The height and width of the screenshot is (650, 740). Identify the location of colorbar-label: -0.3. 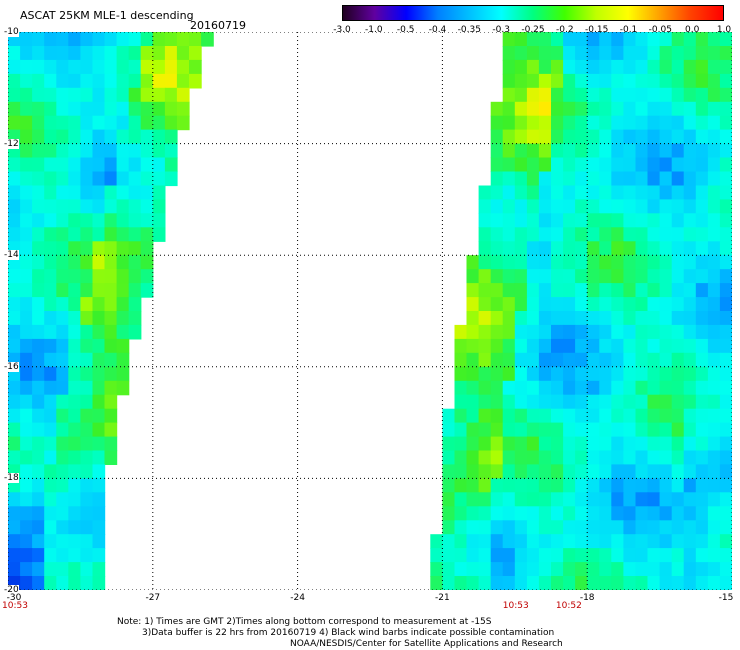
(501, 30).